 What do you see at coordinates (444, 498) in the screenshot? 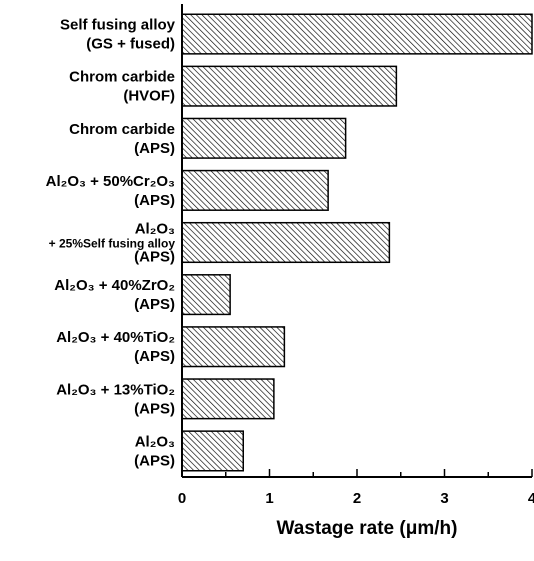
I see `x-tick-label: 3` at bounding box center [444, 498].